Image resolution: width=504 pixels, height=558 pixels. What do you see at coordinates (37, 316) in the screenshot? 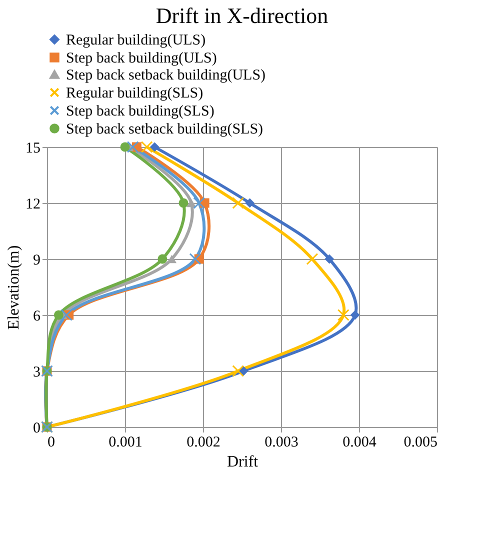
I see `y-tick-label: 6` at bounding box center [37, 316].